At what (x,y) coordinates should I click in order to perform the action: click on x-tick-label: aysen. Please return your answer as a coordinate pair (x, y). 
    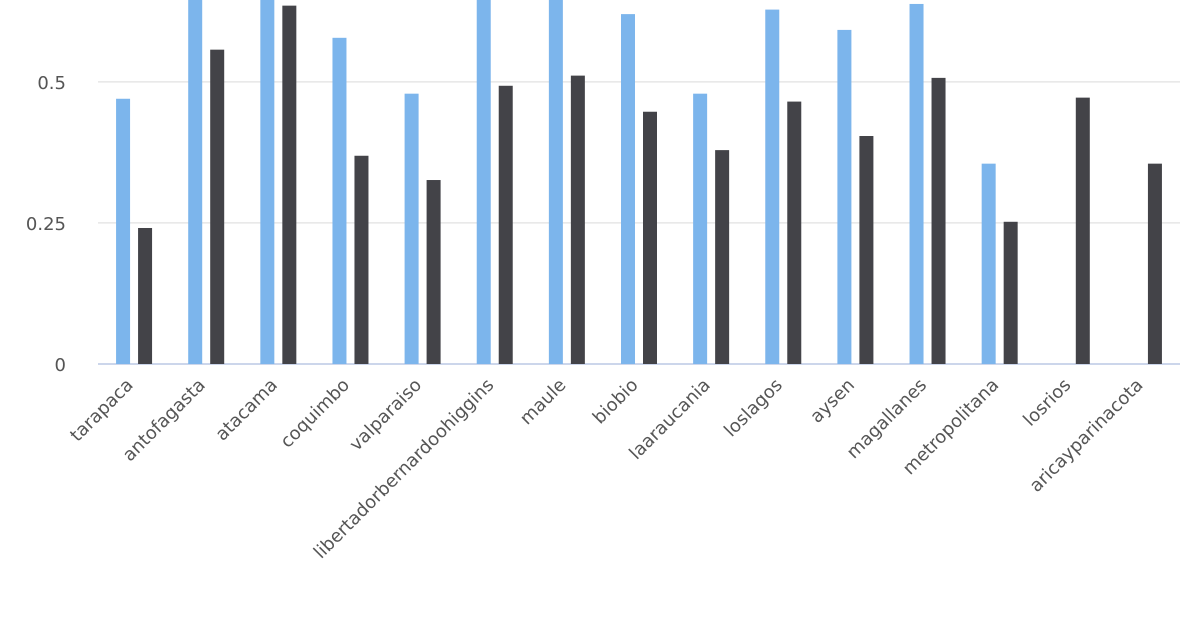
    Looking at the image, I should click on (832, 401).